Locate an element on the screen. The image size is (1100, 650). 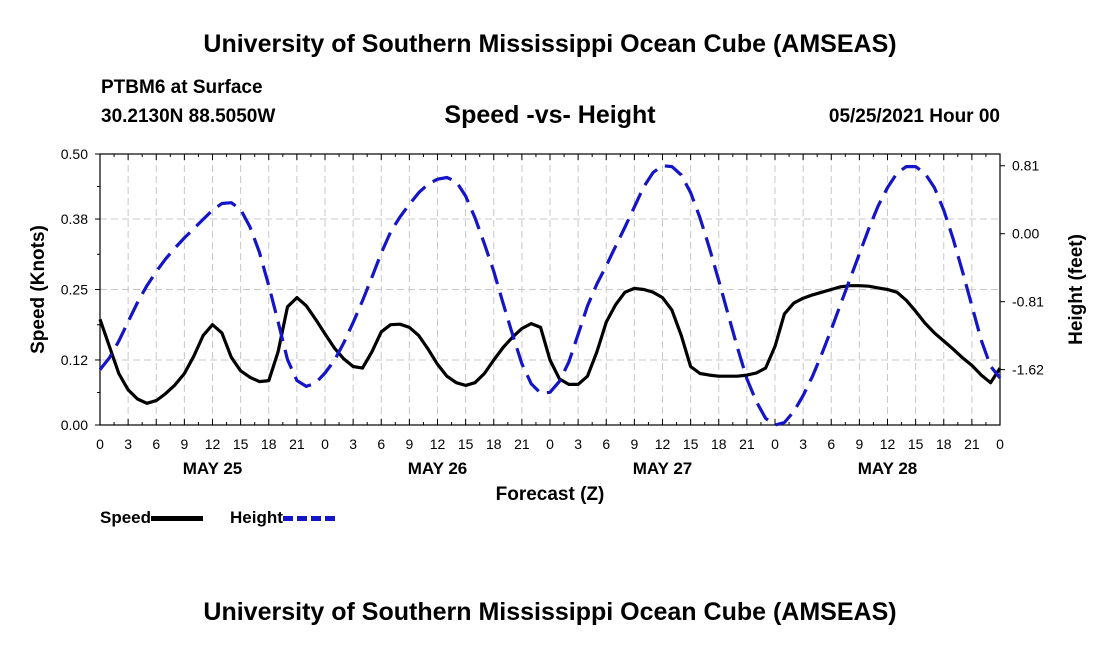
forecast-datetime: 05/25/2021 Hour 00 is located at coordinates (914, 116).